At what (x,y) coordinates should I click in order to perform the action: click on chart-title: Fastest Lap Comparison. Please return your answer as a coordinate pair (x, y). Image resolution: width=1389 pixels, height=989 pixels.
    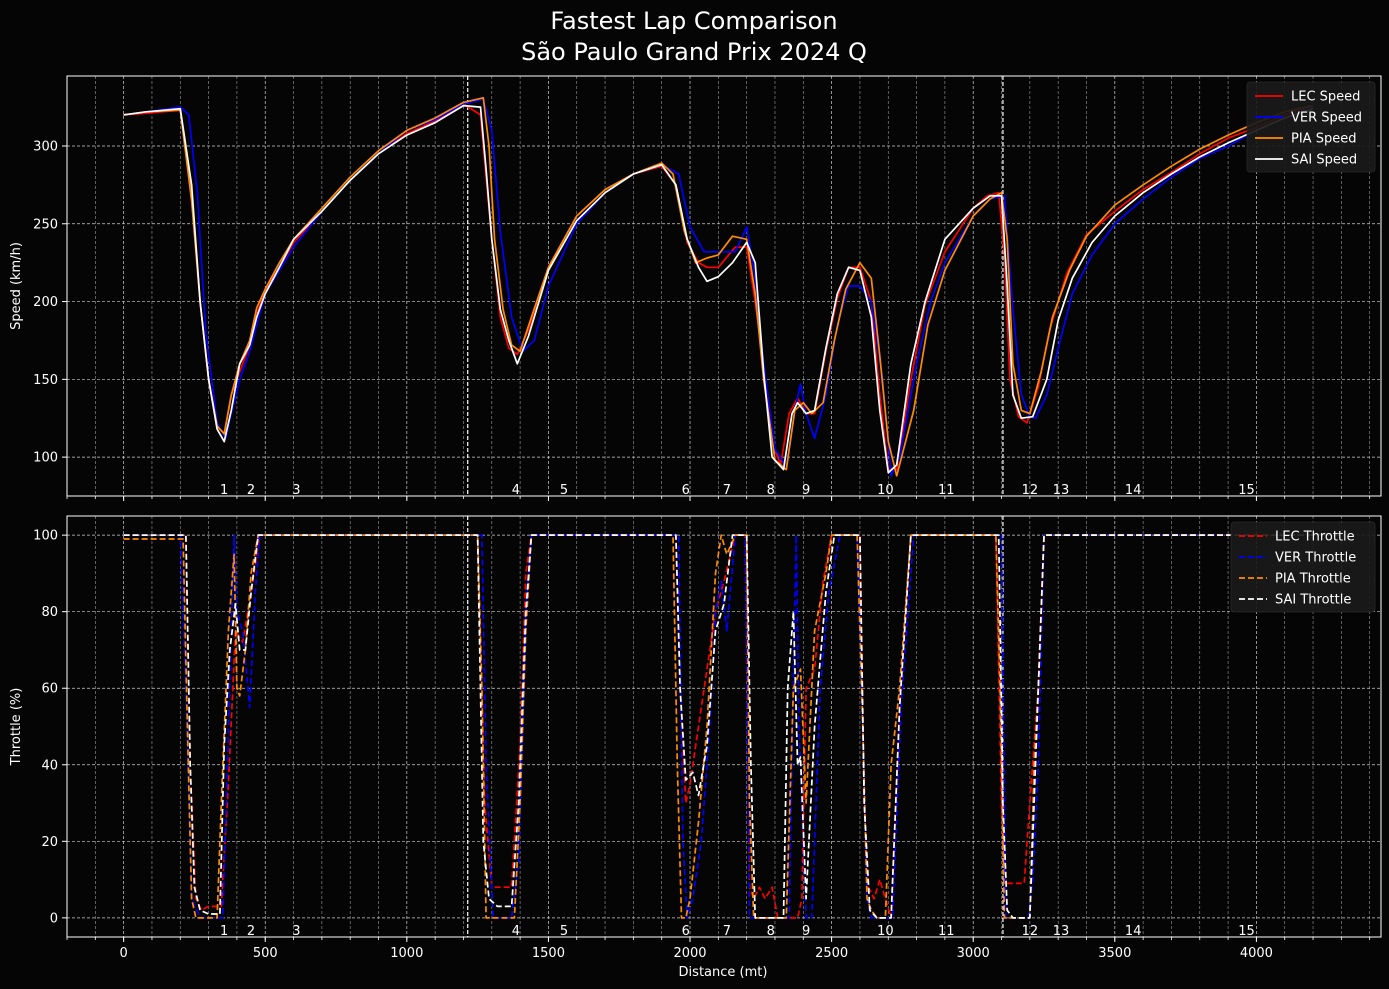
    Looking at the image, I should click on (693, 21).